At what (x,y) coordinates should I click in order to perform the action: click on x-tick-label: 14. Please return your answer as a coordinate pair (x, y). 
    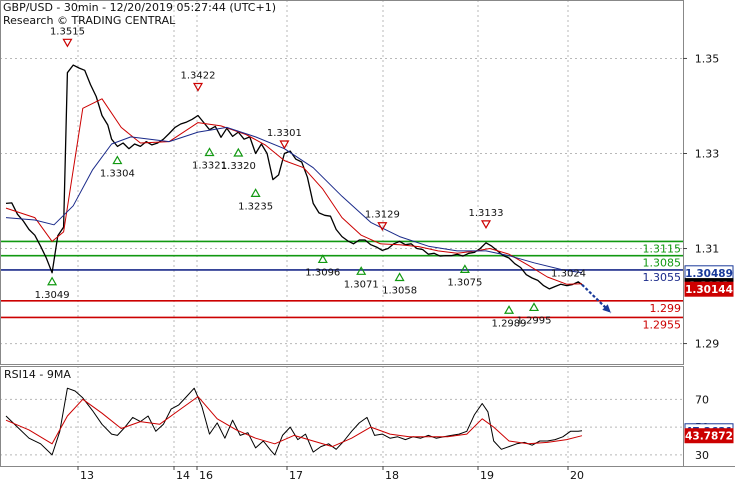
    Looking at the image, I should click on (183, 474).